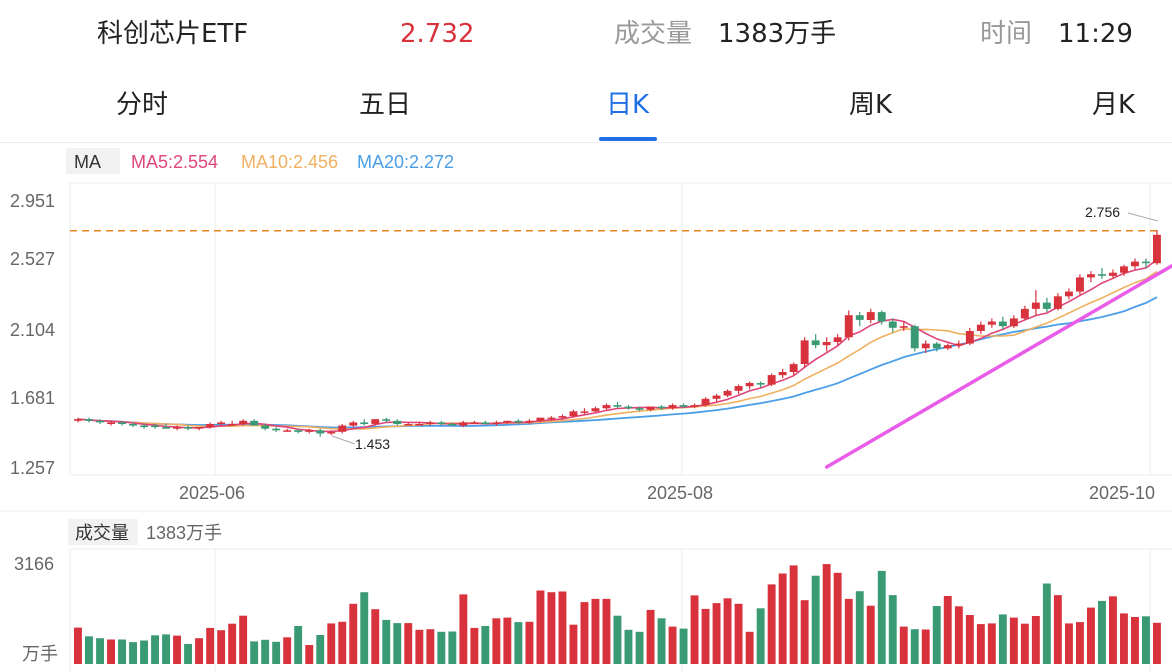 Image resolution: width=1172 pixels, height=672 pixels. I want to click on volume-label: 成交量, so click(653, 34).